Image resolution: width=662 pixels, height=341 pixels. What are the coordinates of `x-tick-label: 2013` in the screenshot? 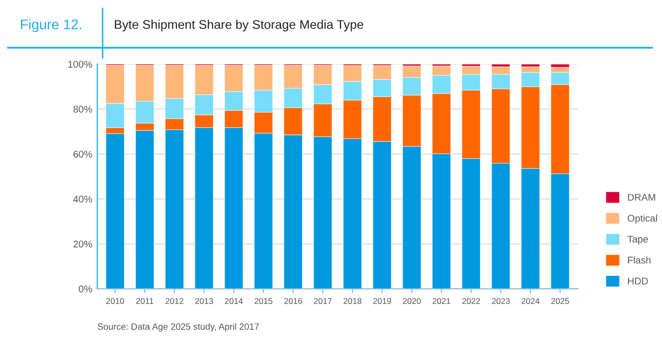 It's located at (204, 301).